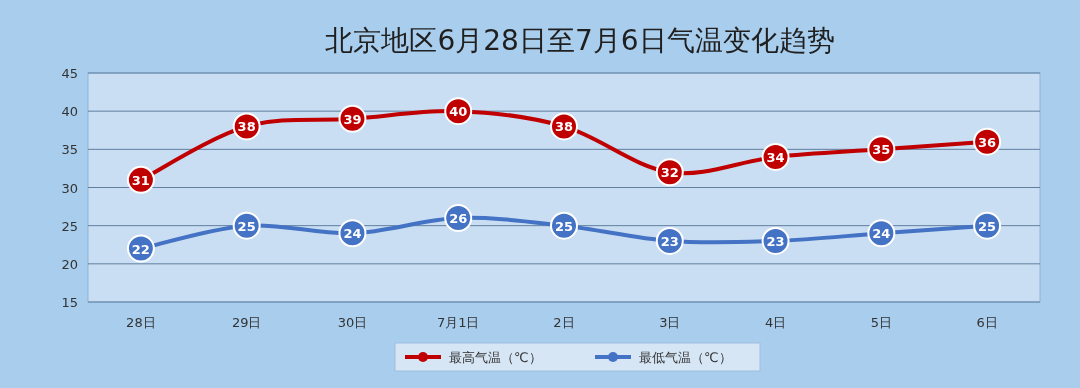 The width and height of the screenshot is (1080, 388). I want to click on y-tick-label: 30, so click(69, 188).